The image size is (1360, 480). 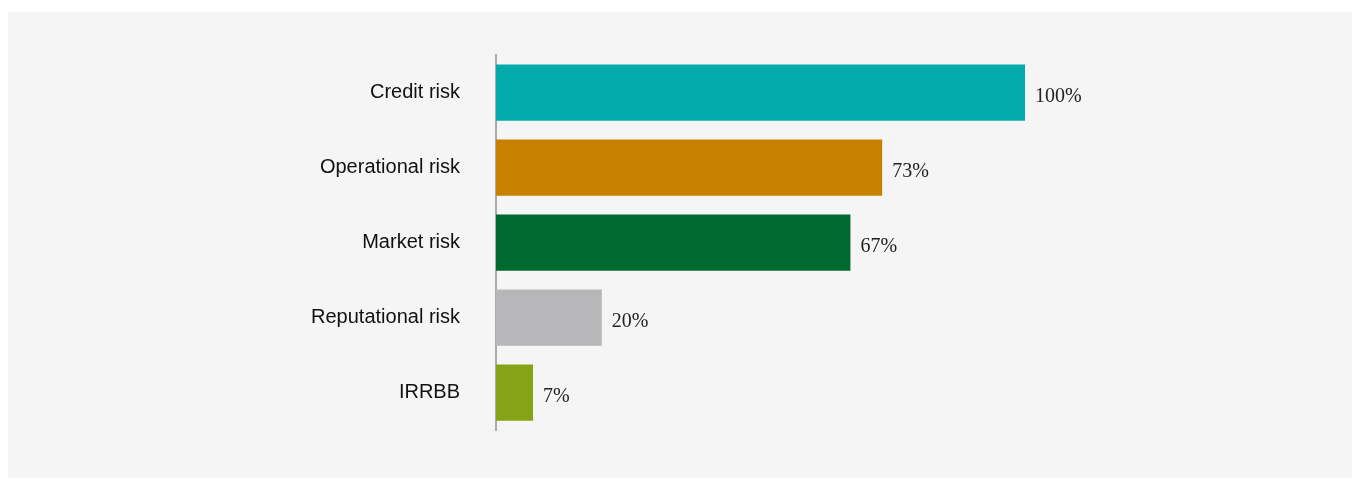 What do you see at coordinates (879, 244) in the screenshot?
I see `data-label: 67%` at bounding box center [879, 244].